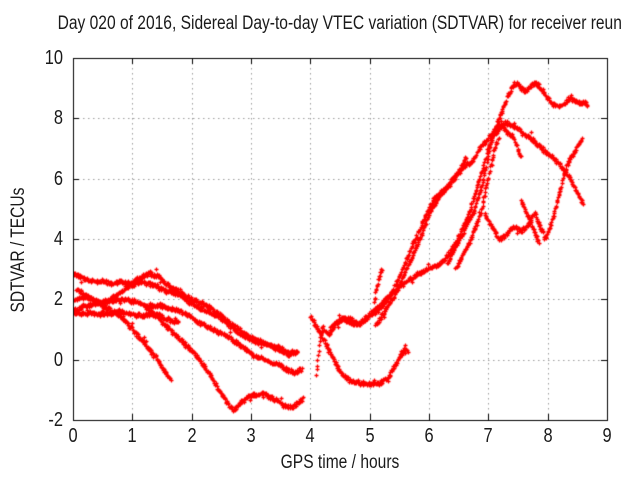 Image resolution: width=640 pixels, height=480 pixels. I want to click on x-tick-label: 8, so click(548, 436).